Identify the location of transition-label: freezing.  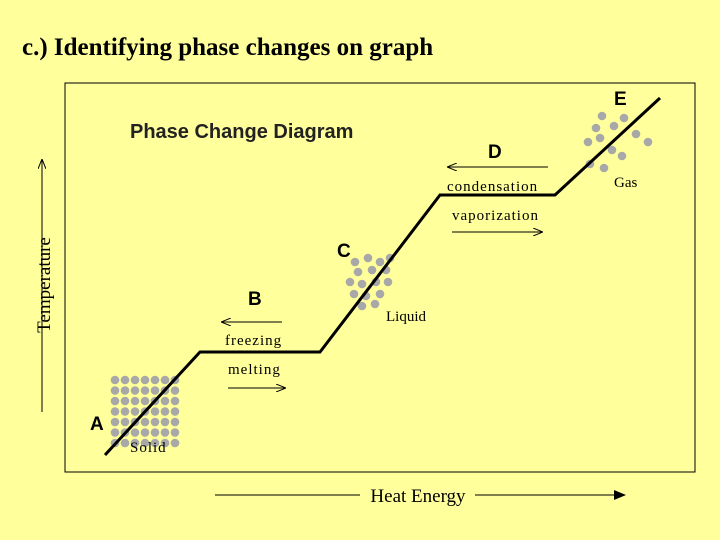
(253, 341).